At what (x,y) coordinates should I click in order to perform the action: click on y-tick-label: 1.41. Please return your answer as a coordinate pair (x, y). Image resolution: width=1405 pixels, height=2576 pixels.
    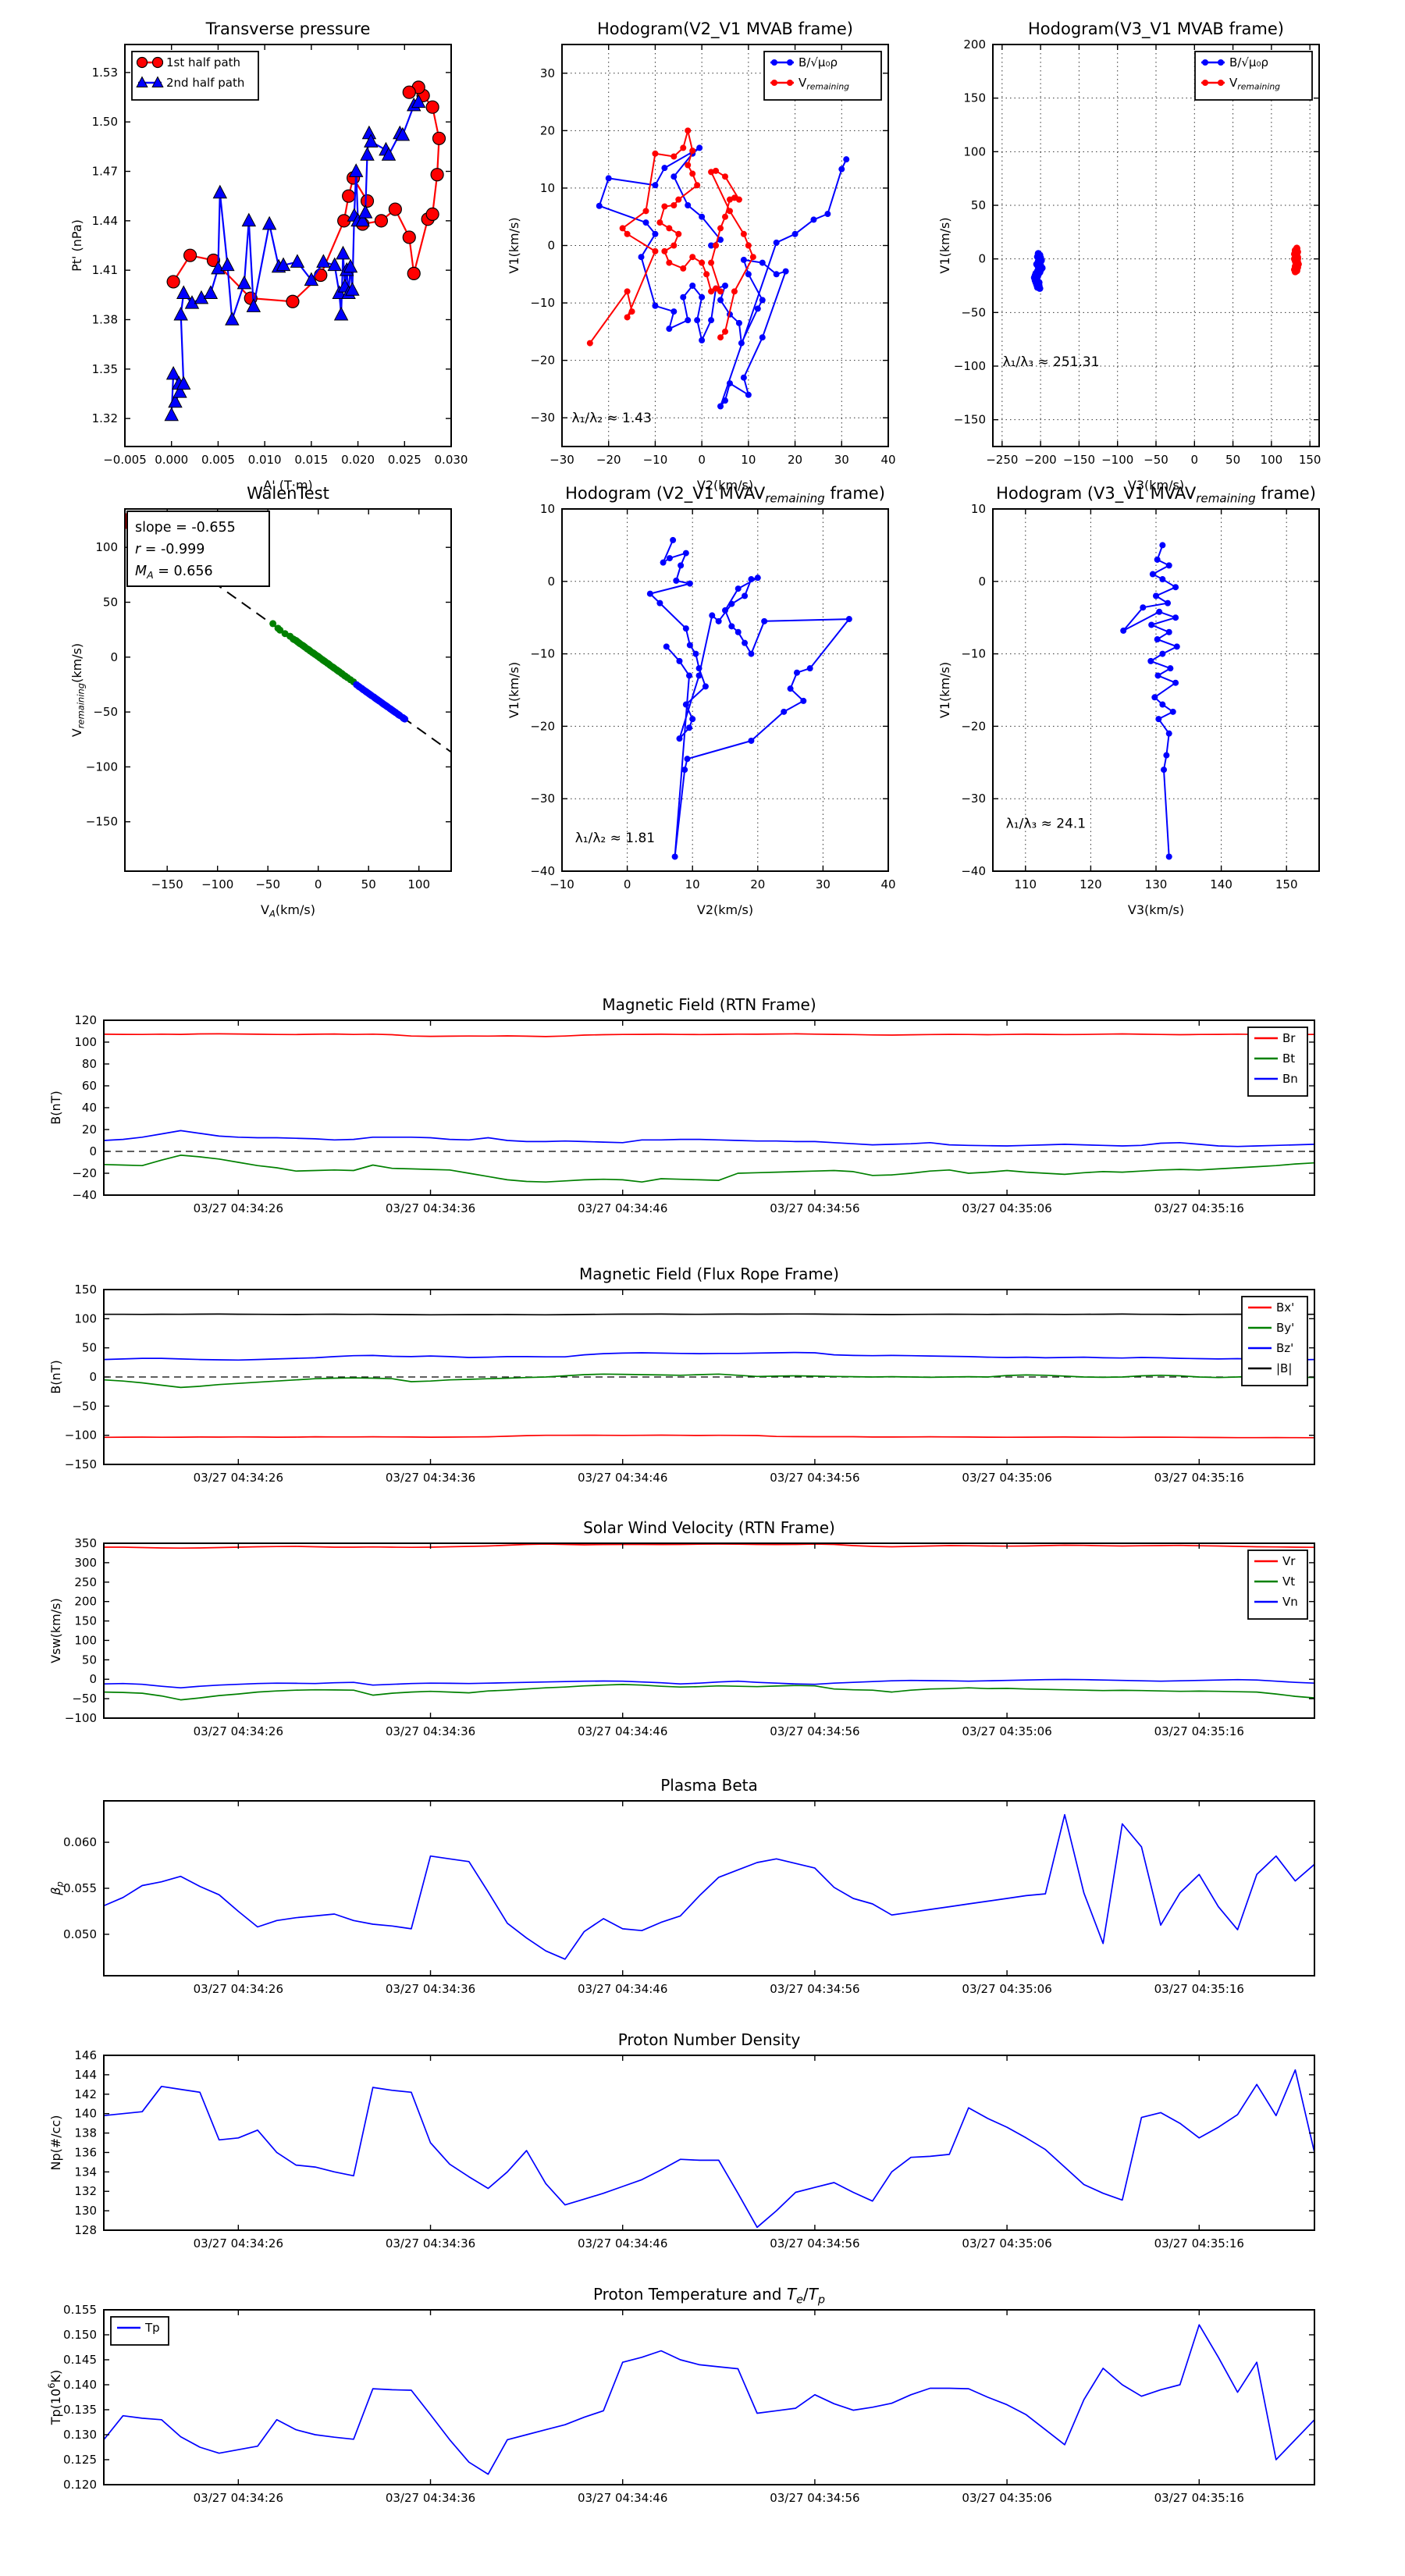
    Looking at the image, I should click on (105, 270).